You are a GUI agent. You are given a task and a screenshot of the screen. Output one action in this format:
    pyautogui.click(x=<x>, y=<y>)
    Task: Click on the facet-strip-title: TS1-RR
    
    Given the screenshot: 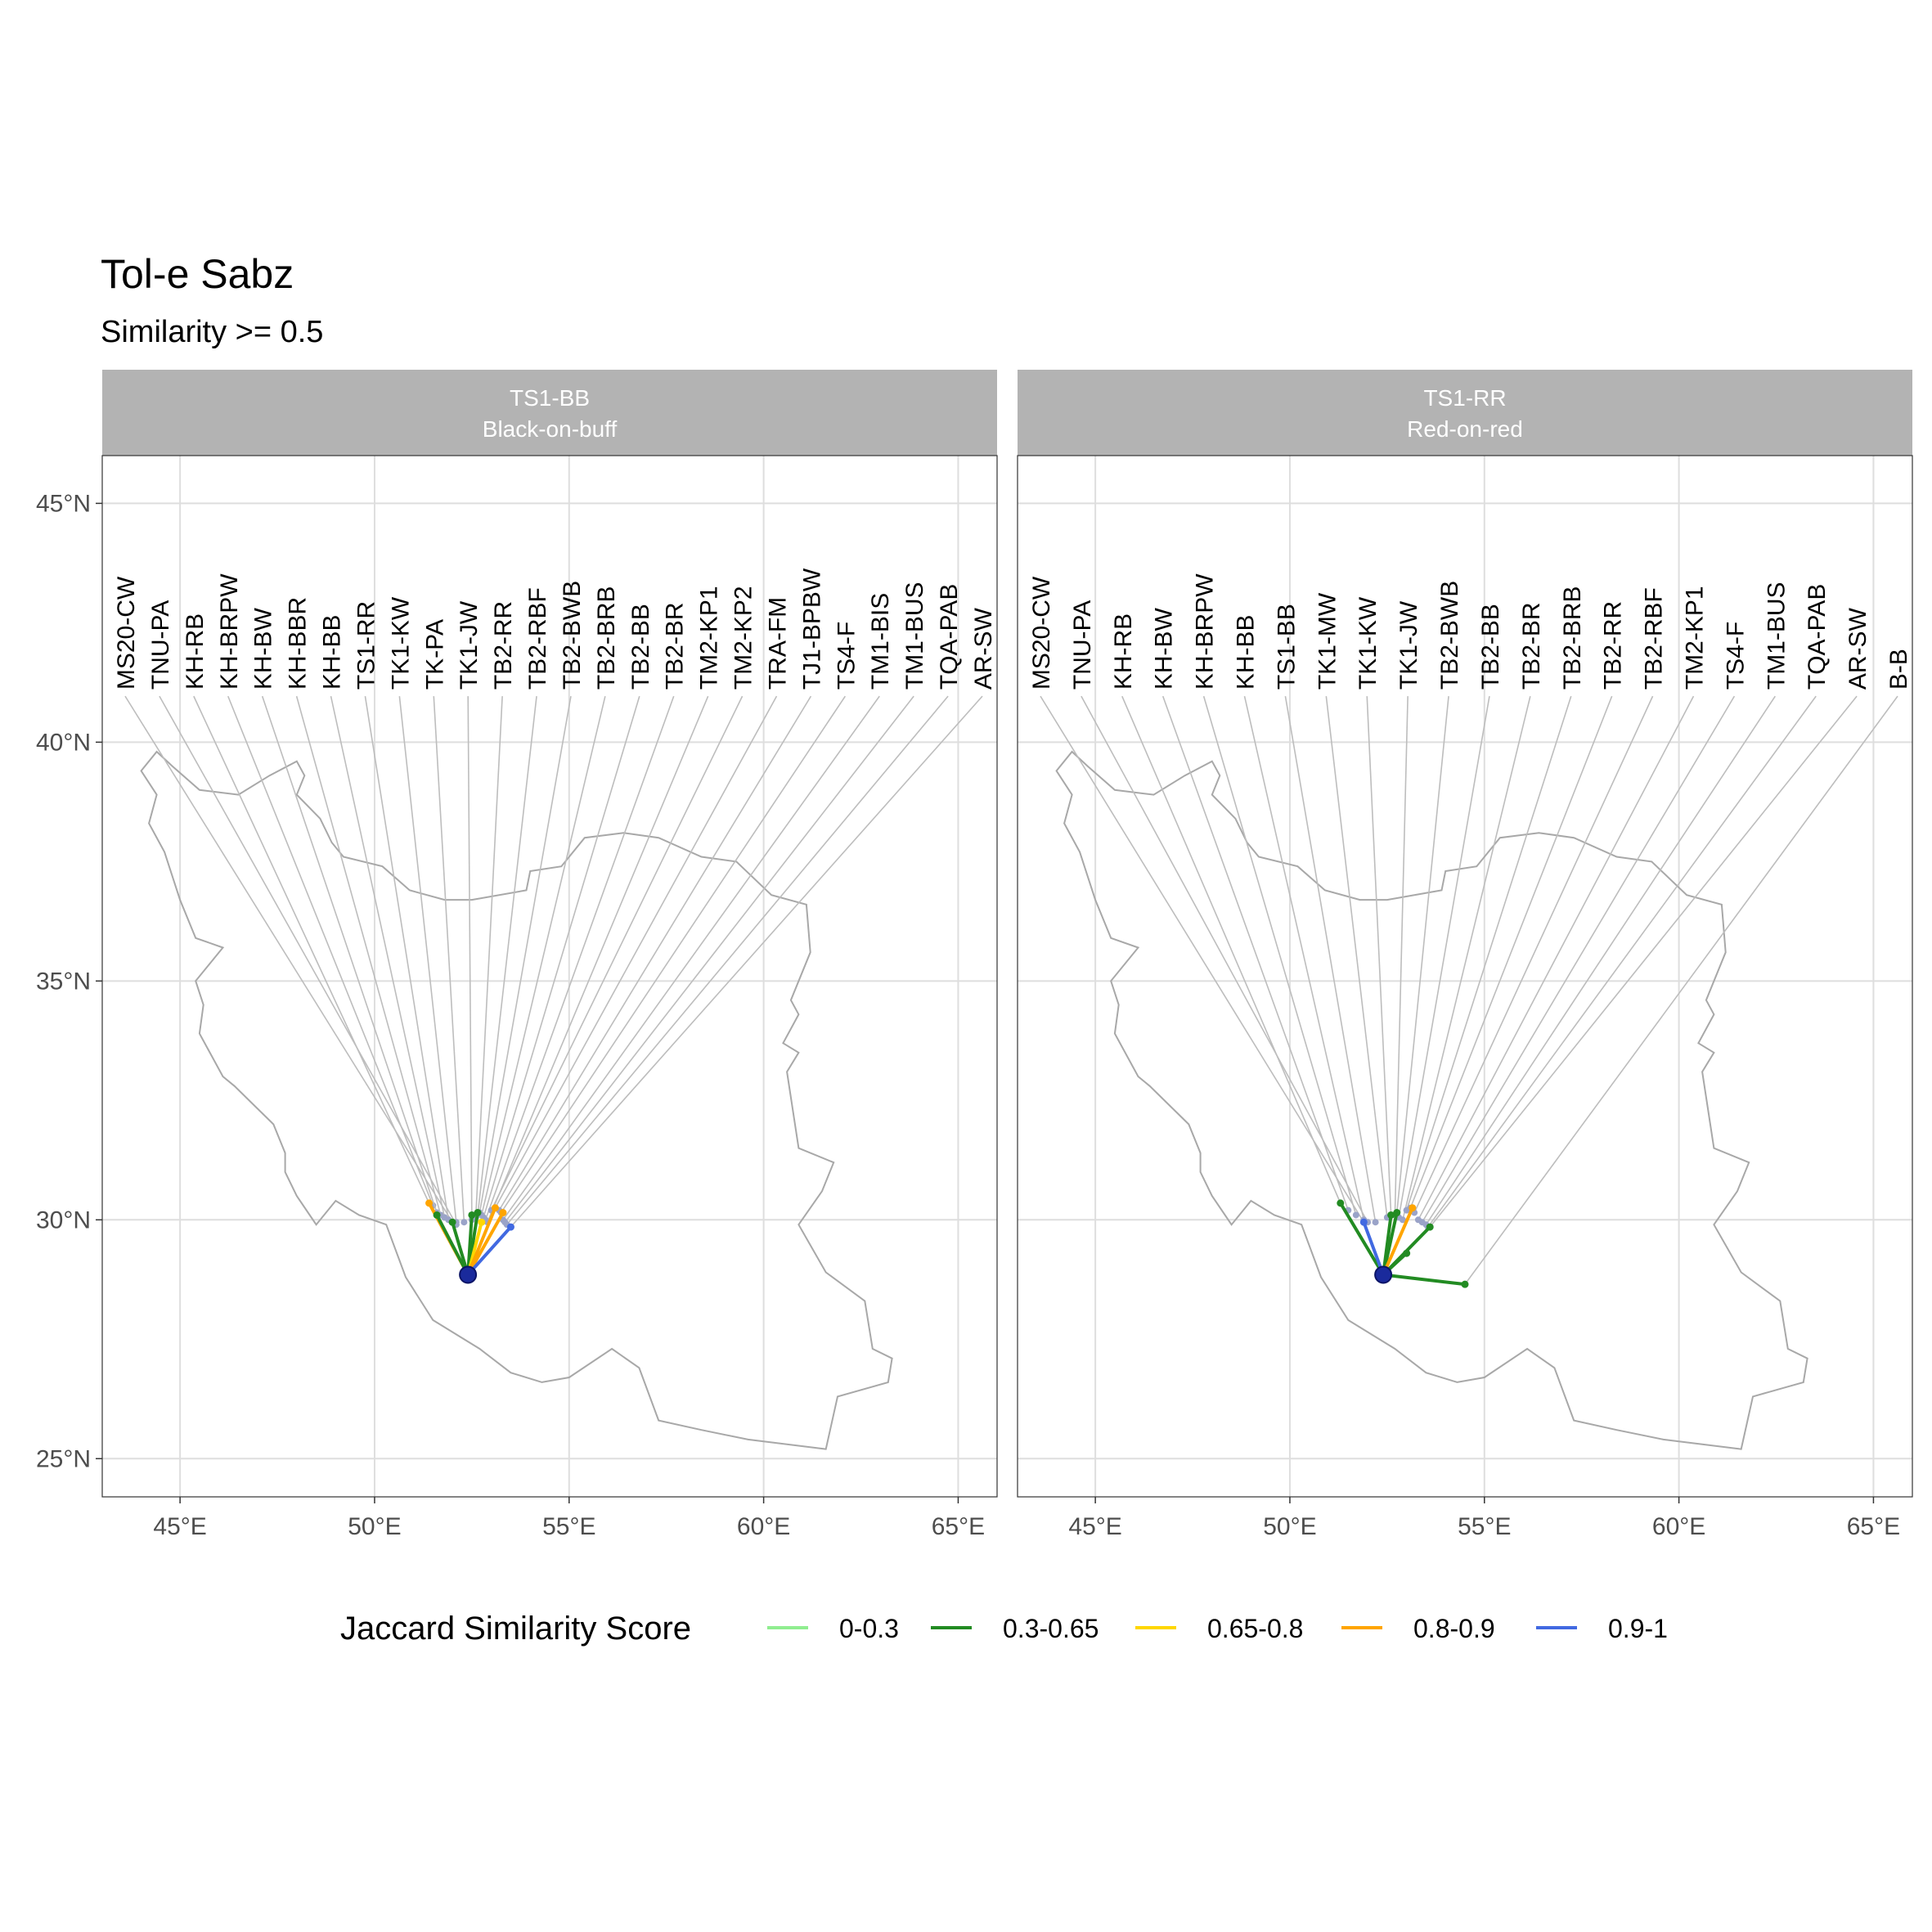 What is the action you would take?
    pyautogui.click(x=1464, y=398)
    